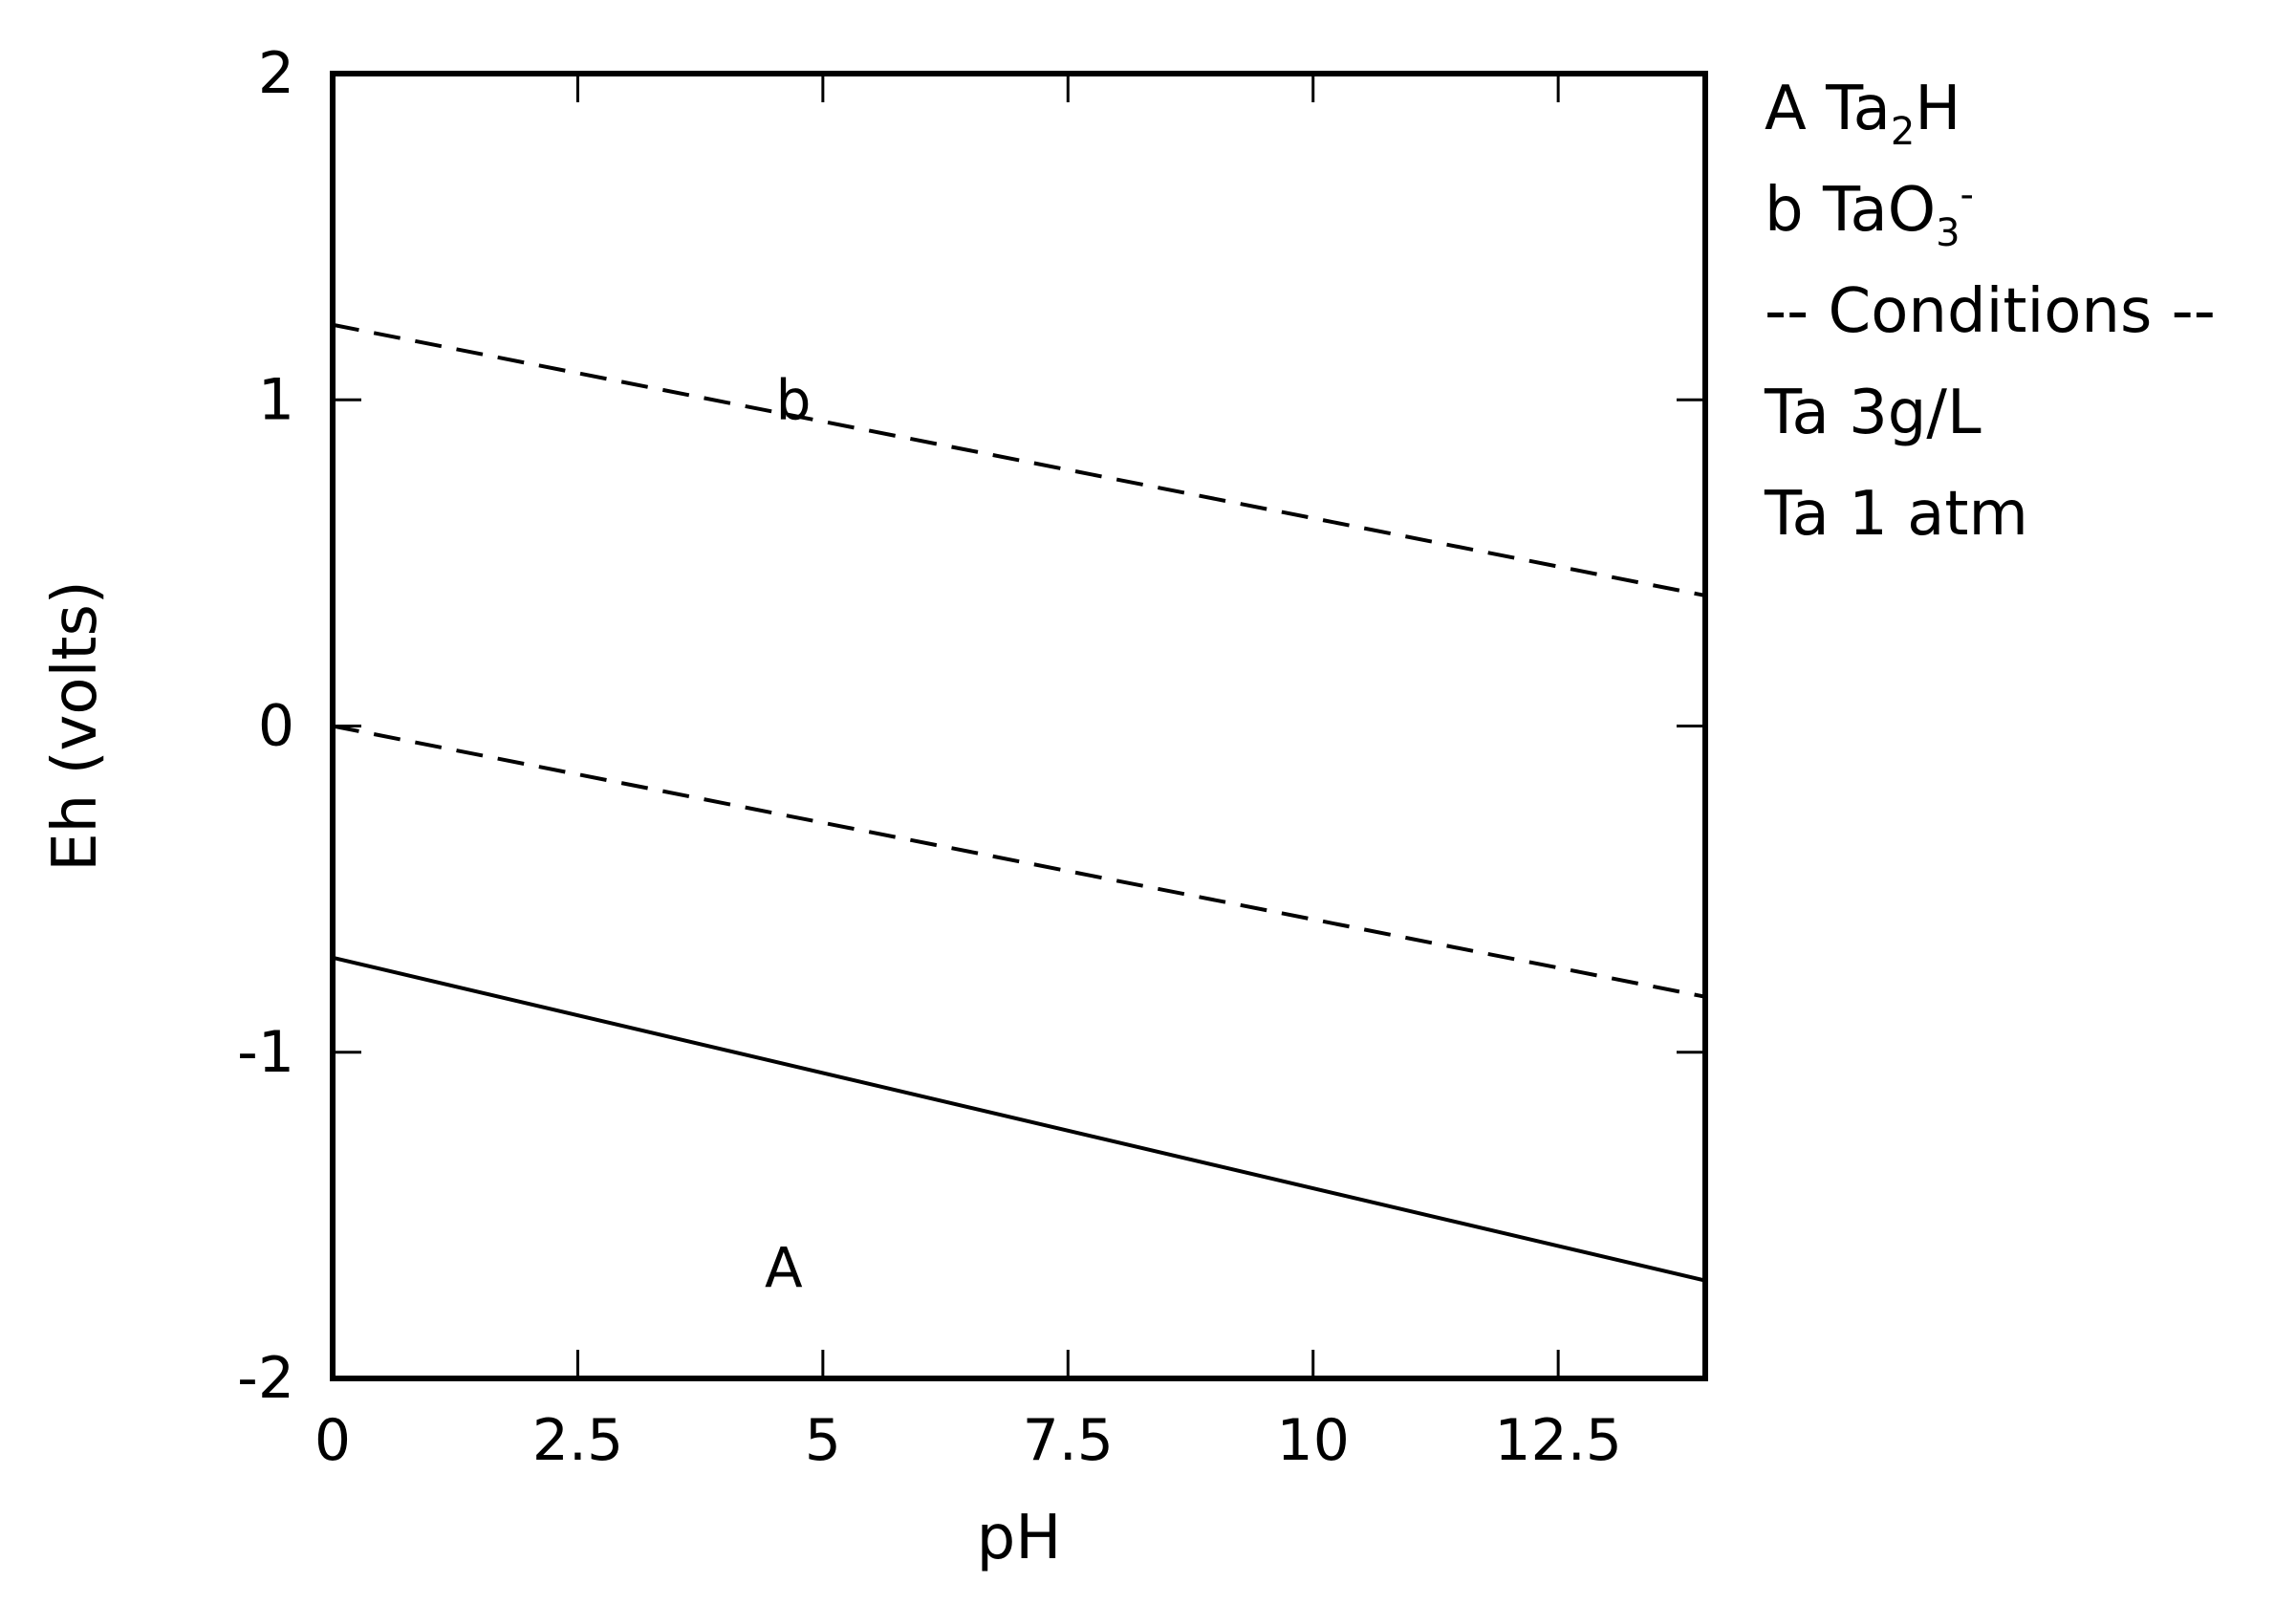 The image size is (2296, 1605). What do you see at coordinates (1862, 114) in the screenshot?
I see `legend-entry-0: A Ta2H` at bounding box center [1862, 114].